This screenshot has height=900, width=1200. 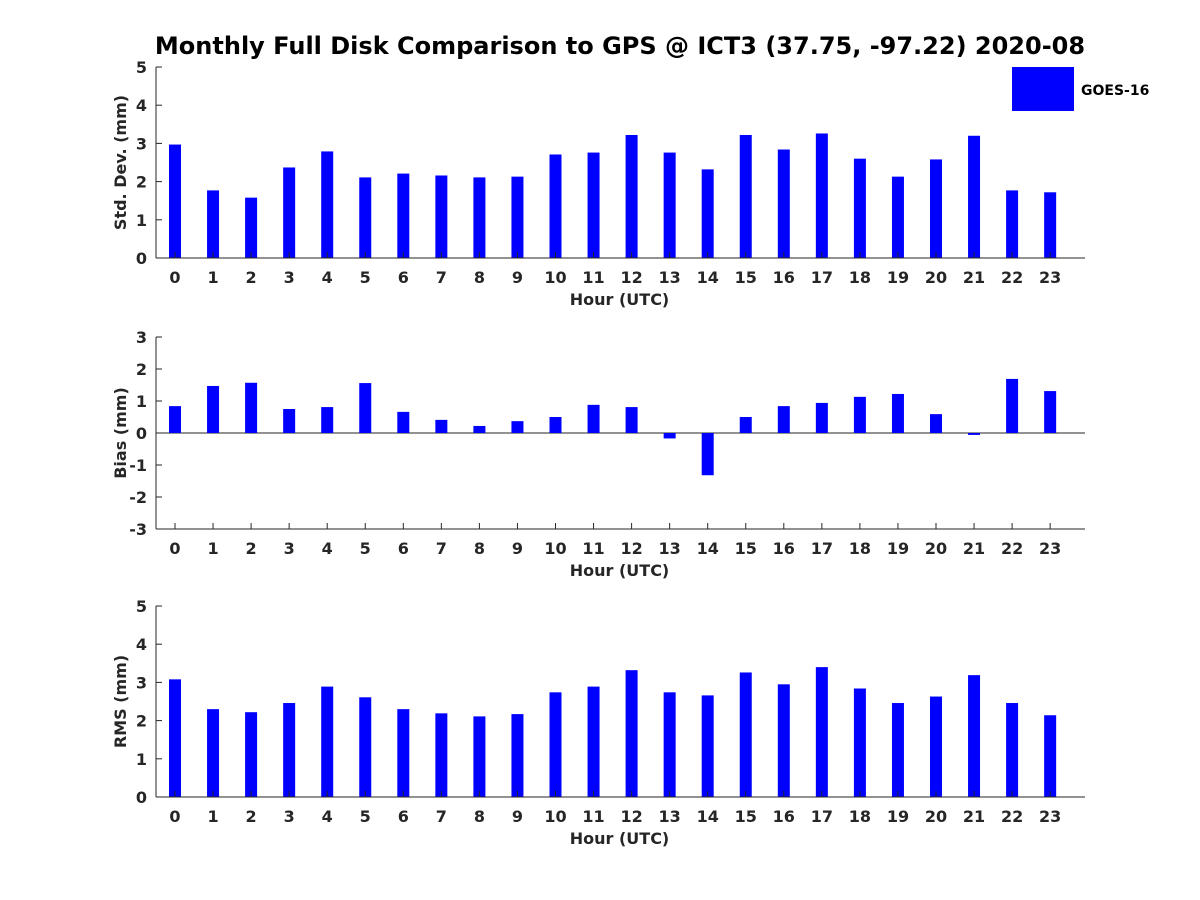 What do you see at coordinates (289, 277) in the screenshot?
I see `x-tick-label: 3` at bounding box center [289, 277].